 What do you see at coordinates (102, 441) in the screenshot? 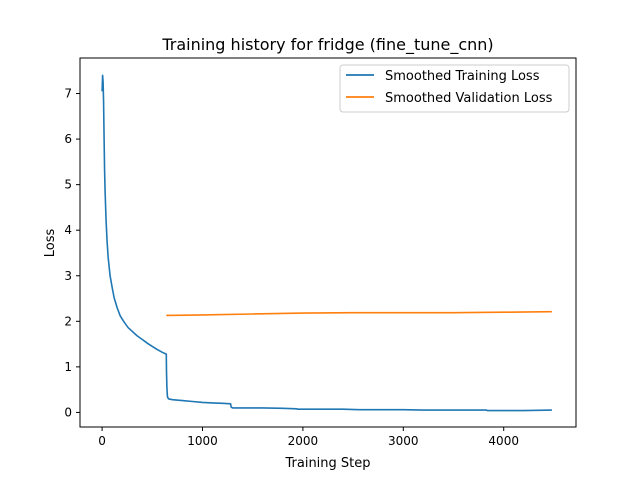
I see `x-tick-label: 0` at bounding box center [102, 441].